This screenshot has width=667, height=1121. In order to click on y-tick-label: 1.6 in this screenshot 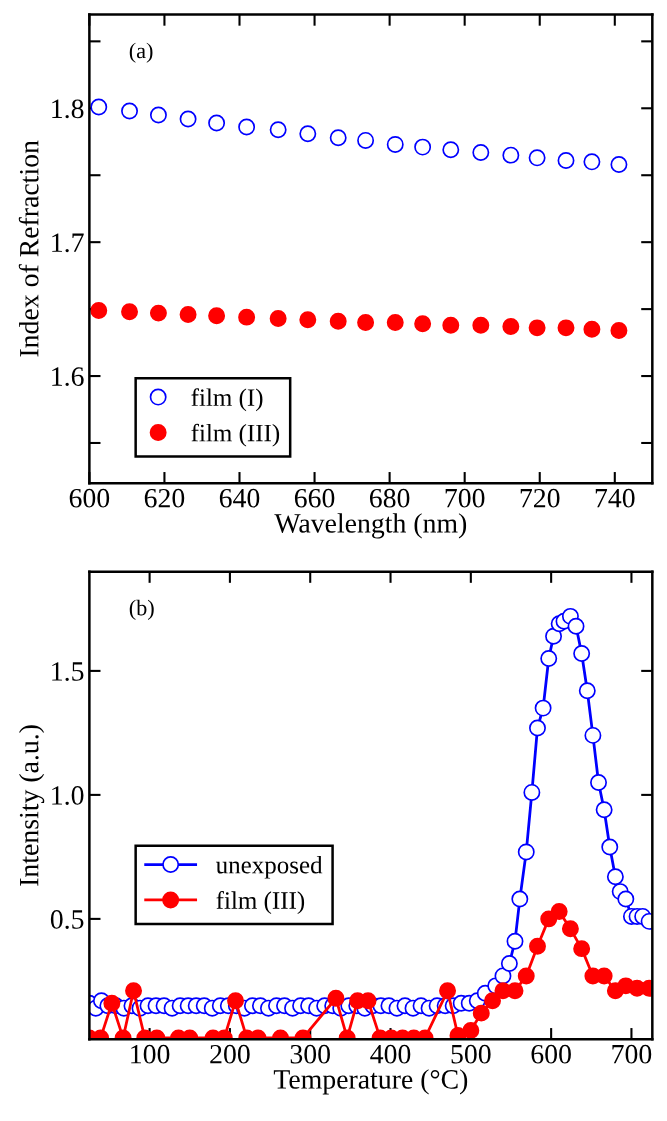, I will do `click(68, 377)`.